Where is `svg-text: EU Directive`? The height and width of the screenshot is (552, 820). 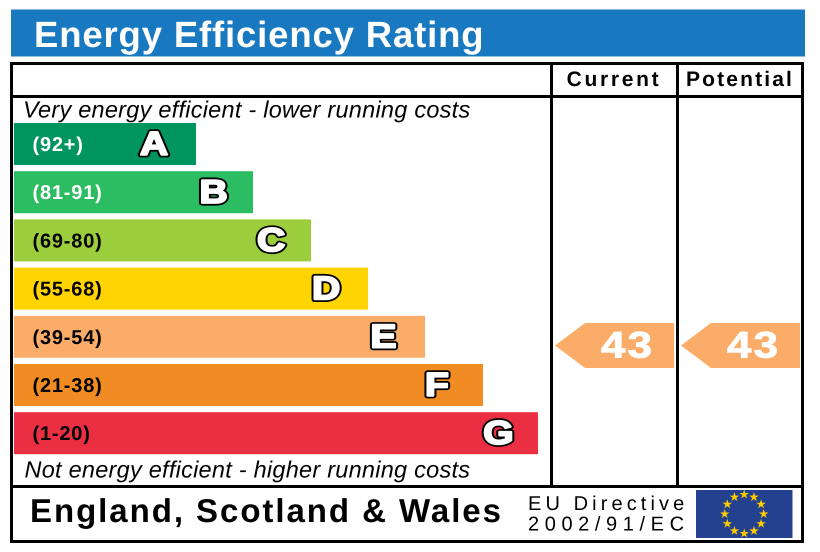 svg-text: EU Directive is located at coordinates (608, 504).